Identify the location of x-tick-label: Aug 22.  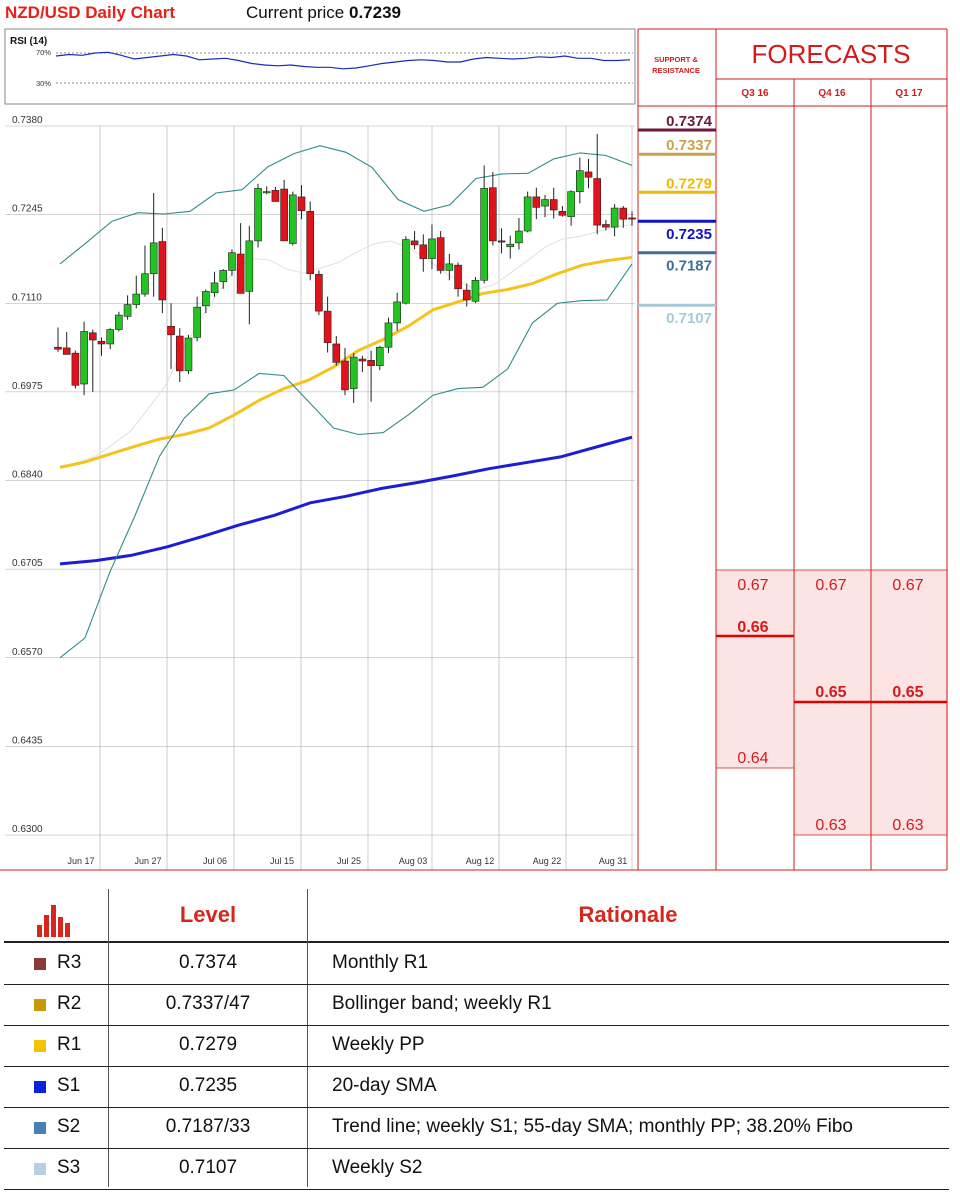
(547, 861).